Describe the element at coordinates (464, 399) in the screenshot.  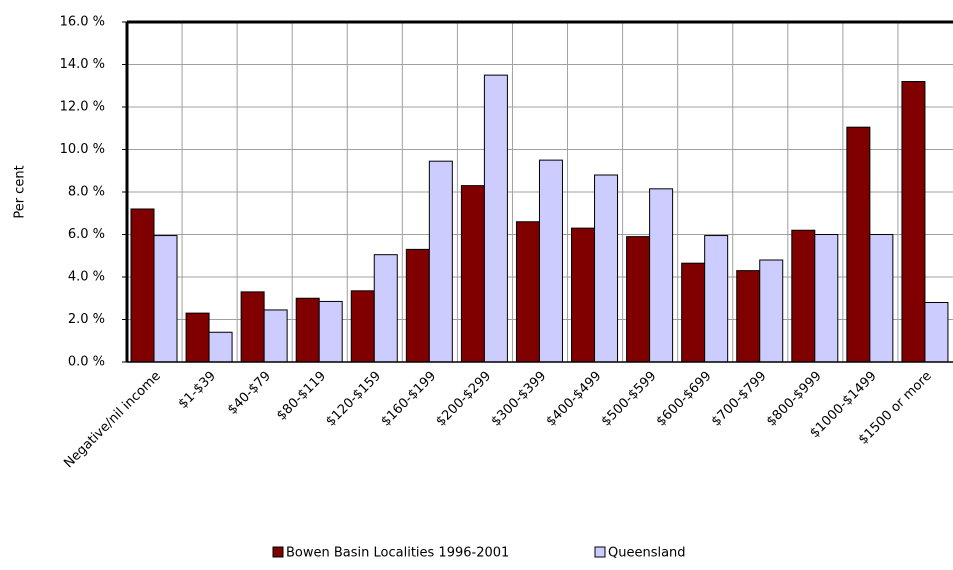
I see `x-tick-label: $200-$299` at that location.